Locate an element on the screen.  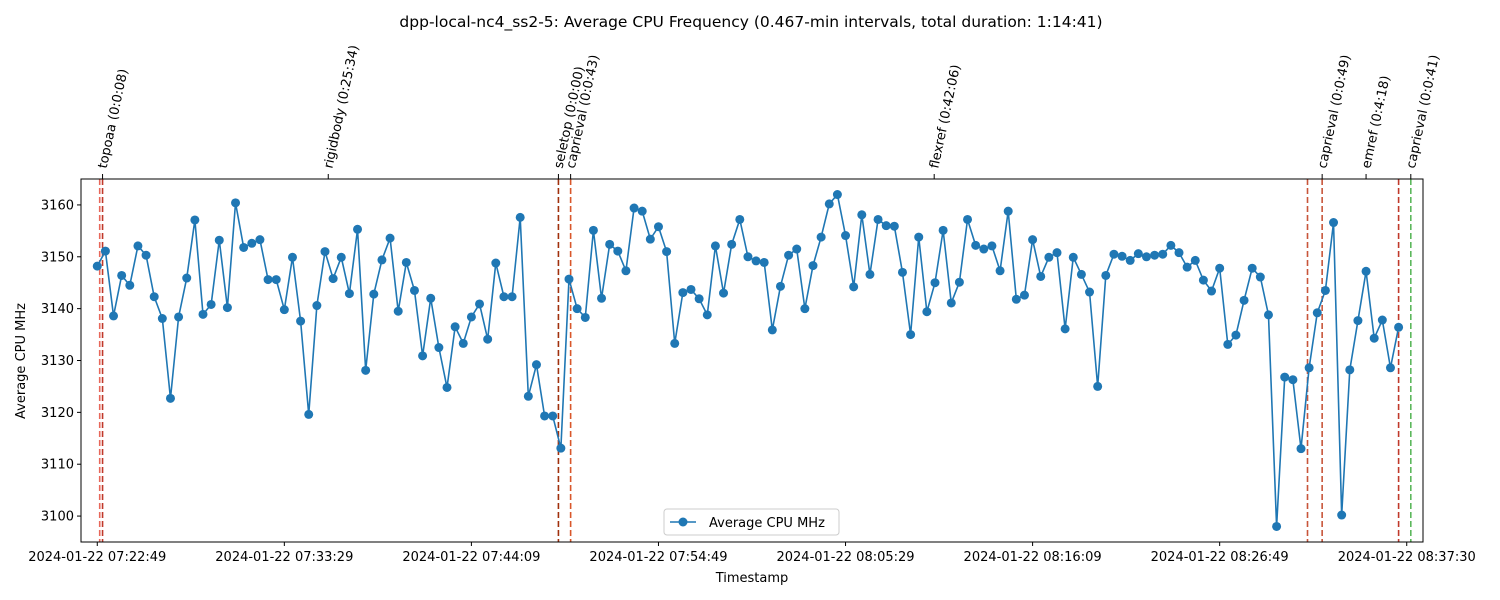
event-label: emref (0:4:18) is located at coordinates (1376, 121).